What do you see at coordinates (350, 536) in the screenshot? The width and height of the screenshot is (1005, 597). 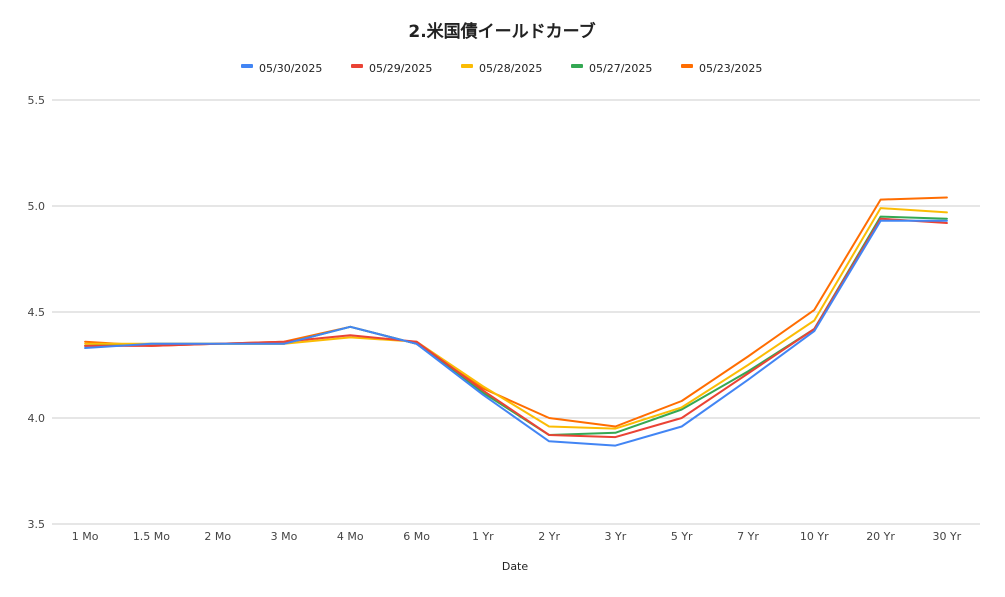 I see `x-tick-label: 4 Mo` at bounding box center [350, 536].